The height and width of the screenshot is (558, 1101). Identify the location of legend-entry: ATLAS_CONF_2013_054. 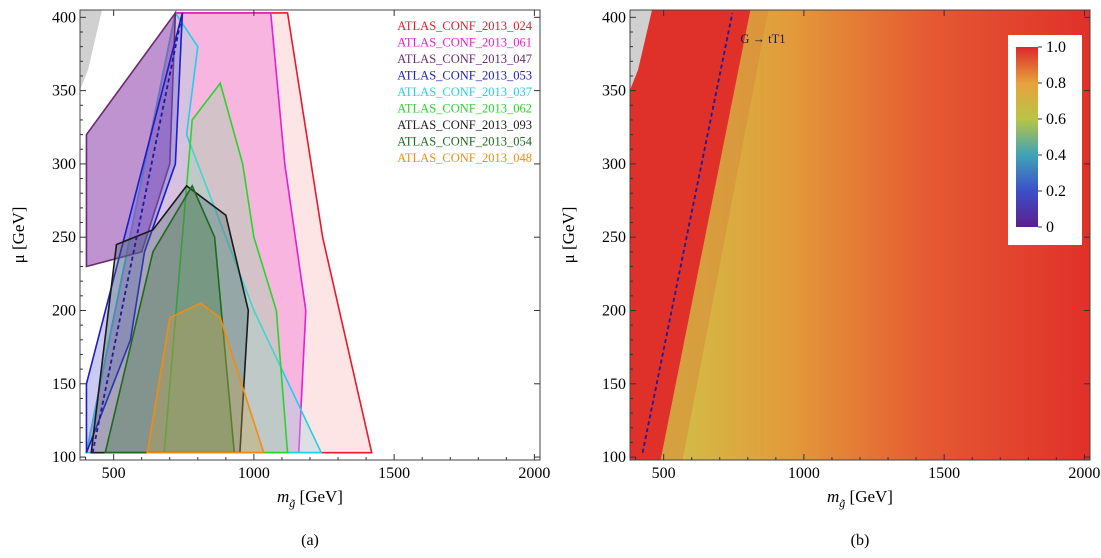
(464, 142).